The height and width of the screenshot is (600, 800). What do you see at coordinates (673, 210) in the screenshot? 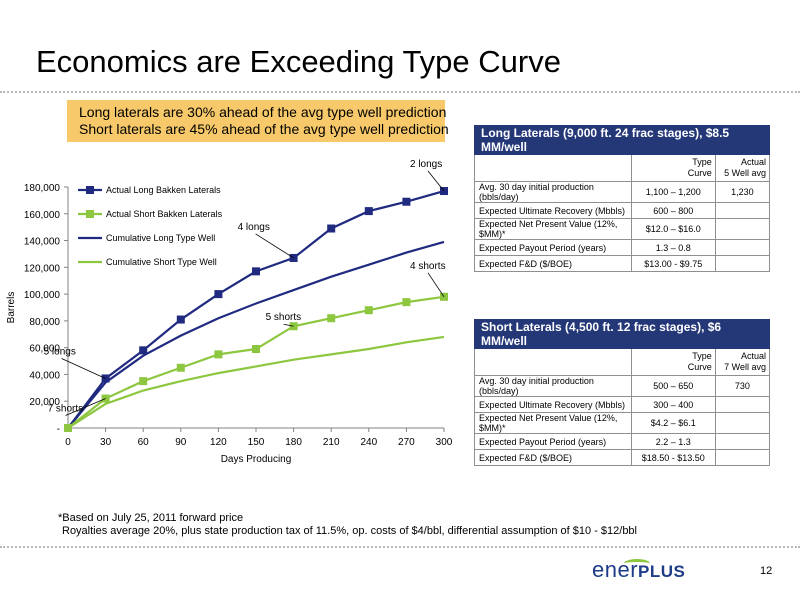
I see `type-value: 600 – 800` at bounding box center [673, 210].